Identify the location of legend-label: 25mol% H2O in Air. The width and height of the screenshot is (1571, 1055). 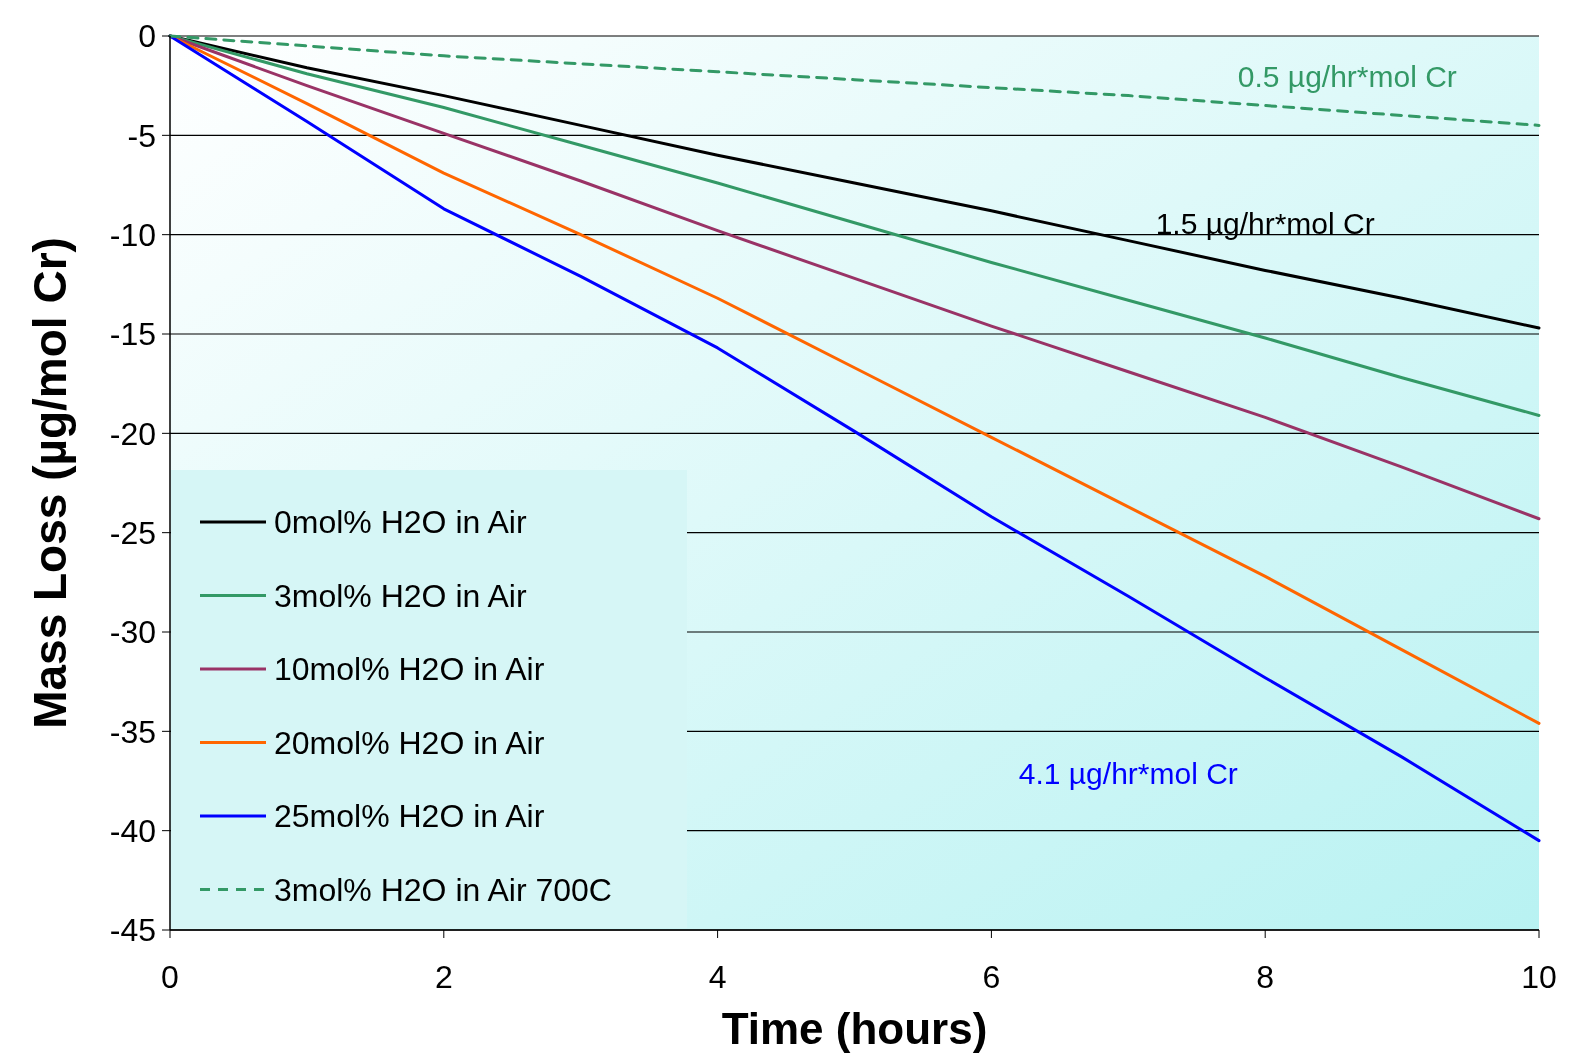
(409, 816).